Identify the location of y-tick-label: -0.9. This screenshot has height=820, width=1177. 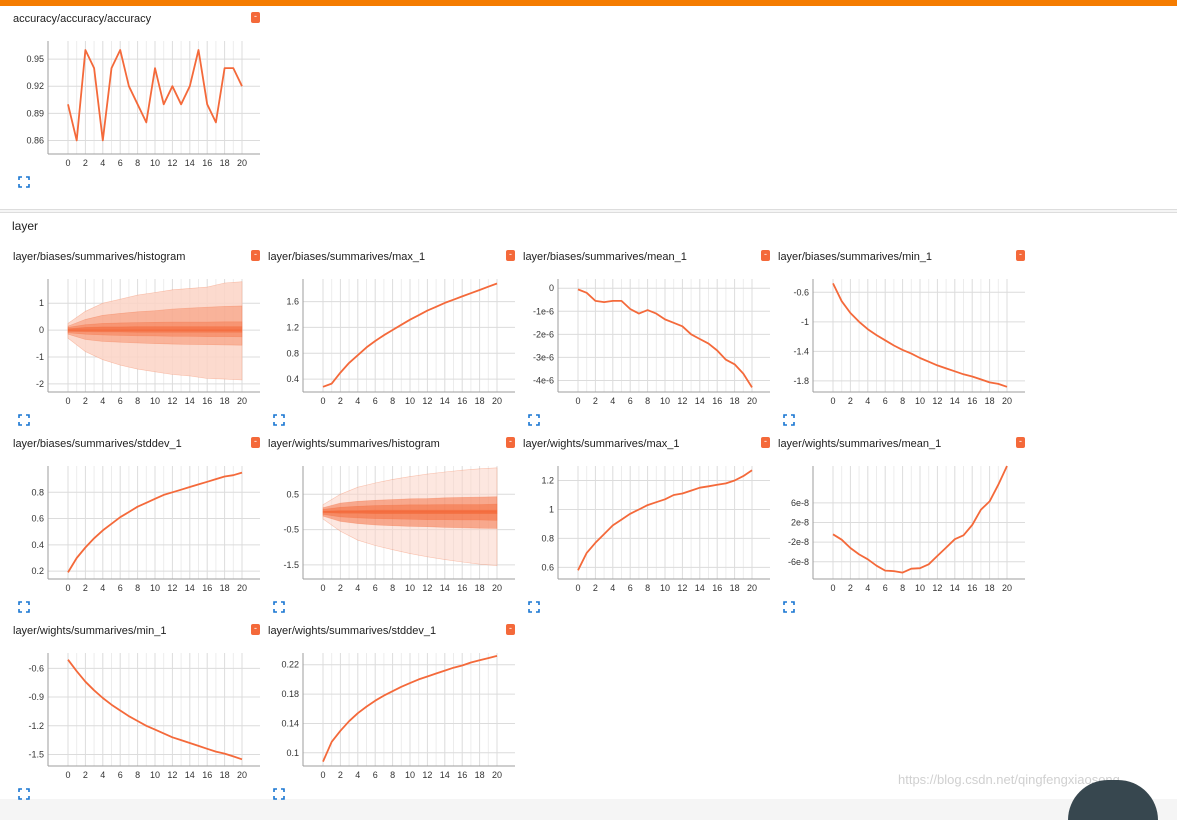
(36, 697).